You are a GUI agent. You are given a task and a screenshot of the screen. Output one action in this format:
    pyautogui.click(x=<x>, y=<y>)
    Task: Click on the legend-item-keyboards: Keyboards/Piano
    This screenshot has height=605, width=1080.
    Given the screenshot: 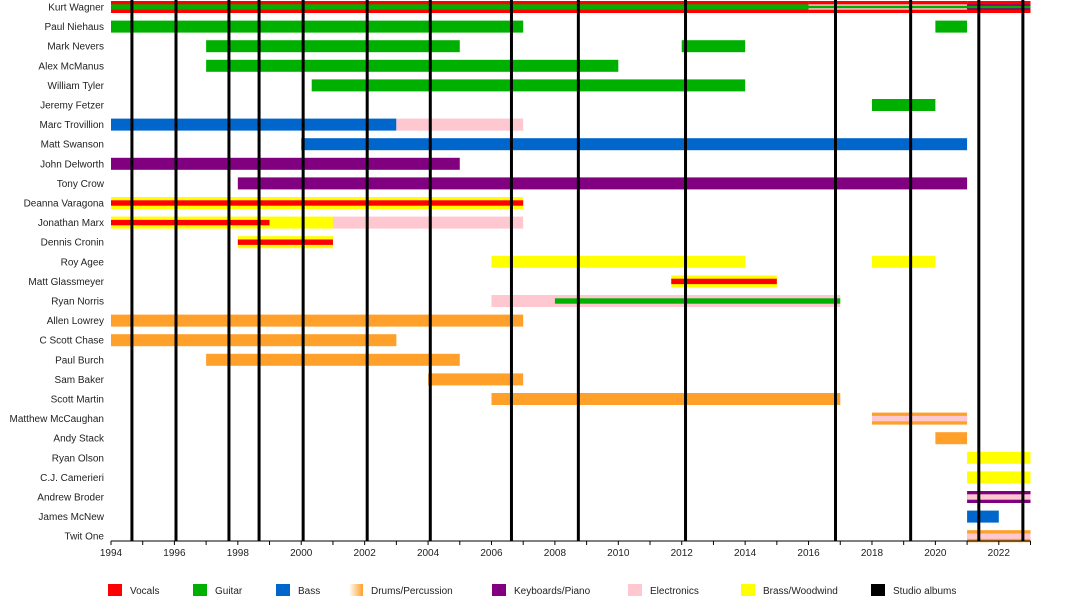 What is the action you would take?
    pyautogui.click(x=541, y=590)
    